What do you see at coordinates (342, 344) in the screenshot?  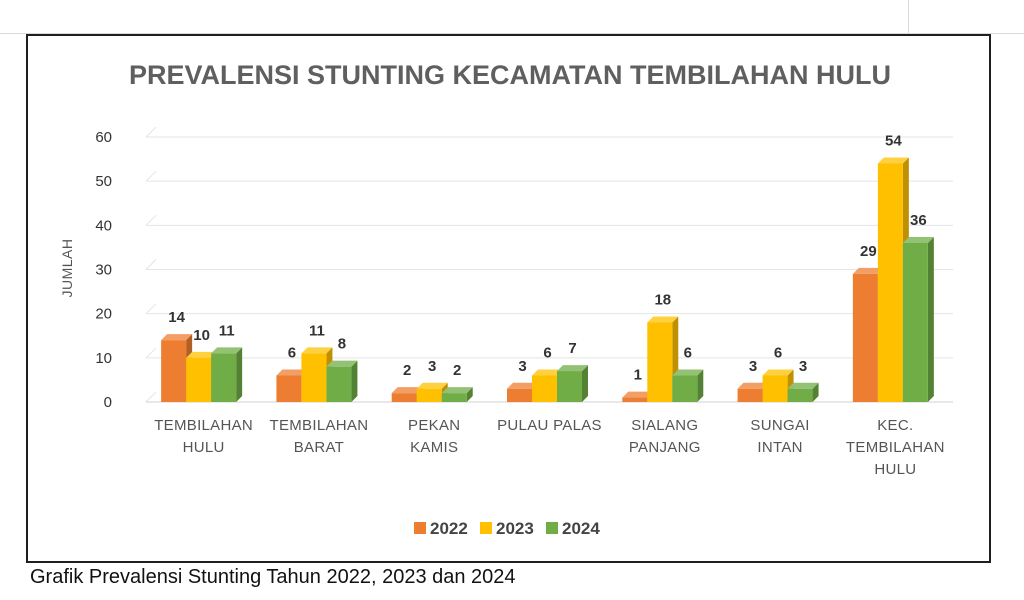 I see `data-label: 8` at bounding box center [342, 344].